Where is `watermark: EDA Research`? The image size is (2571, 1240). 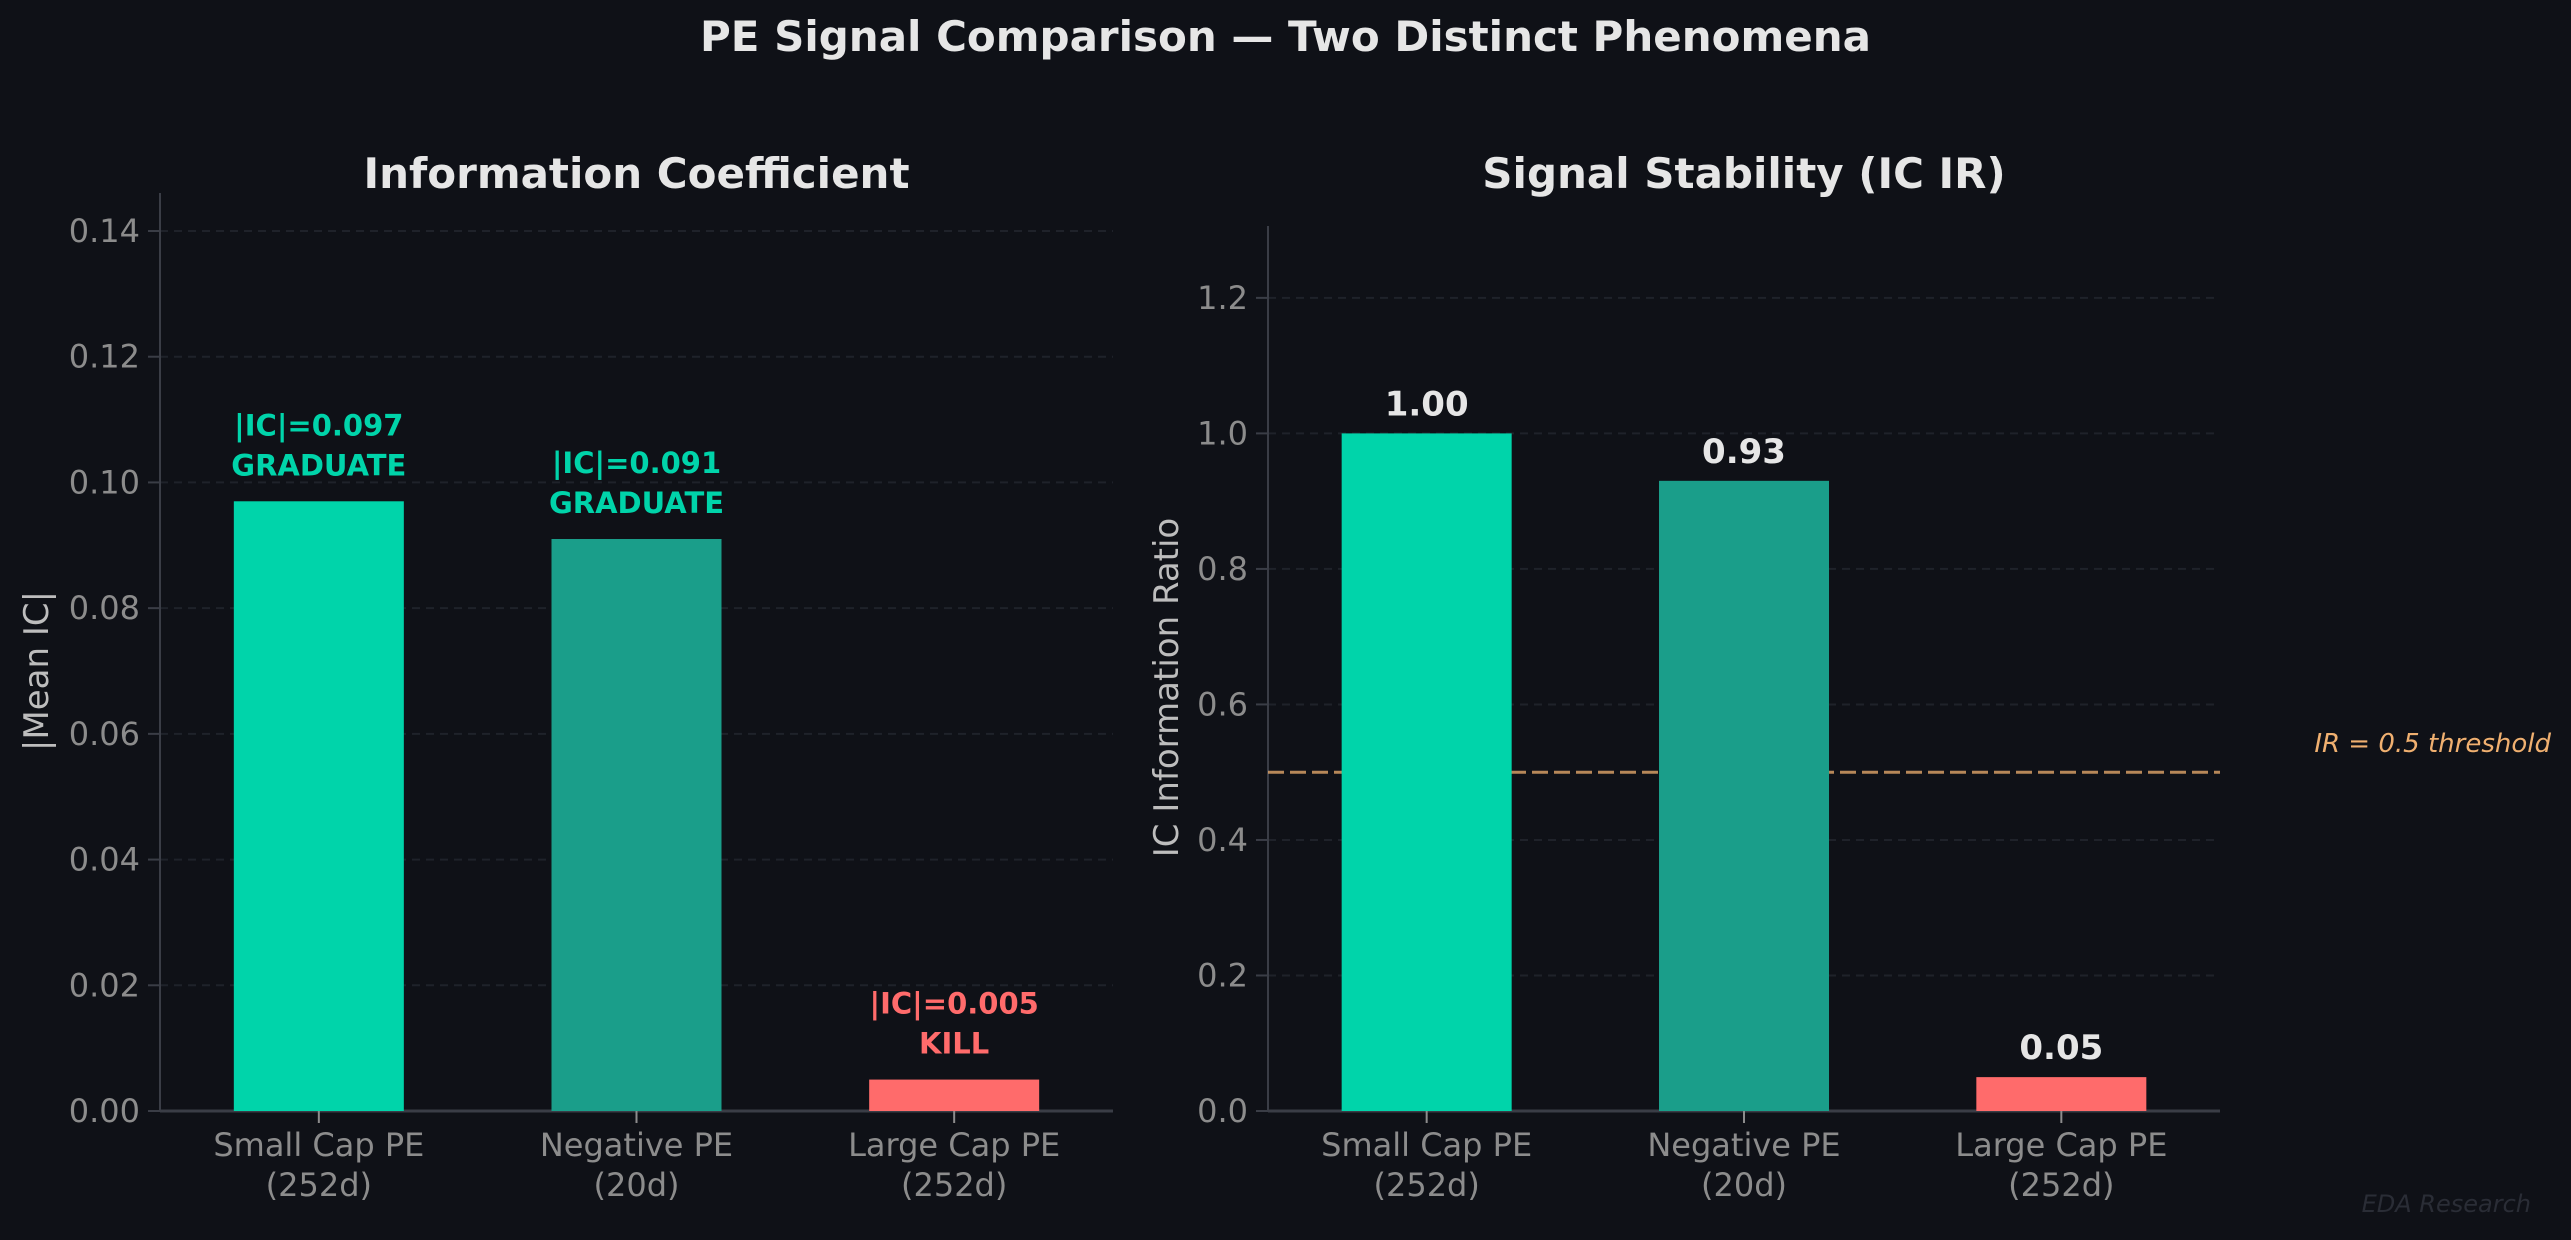
watermark: EDA Research is located at coordinates (2446, 1204).